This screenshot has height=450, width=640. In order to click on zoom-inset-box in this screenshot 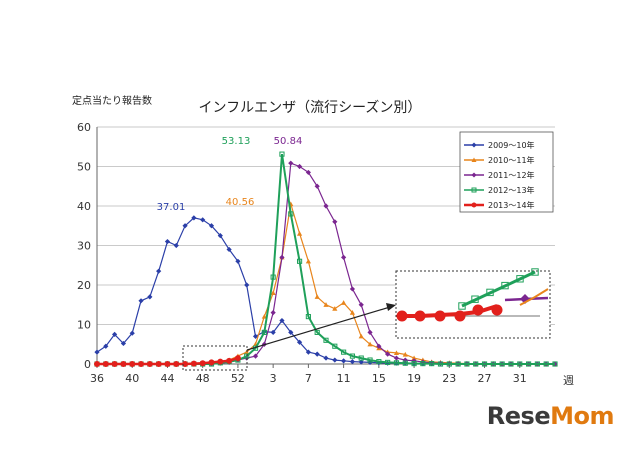, I will do `click(473, 304)`.